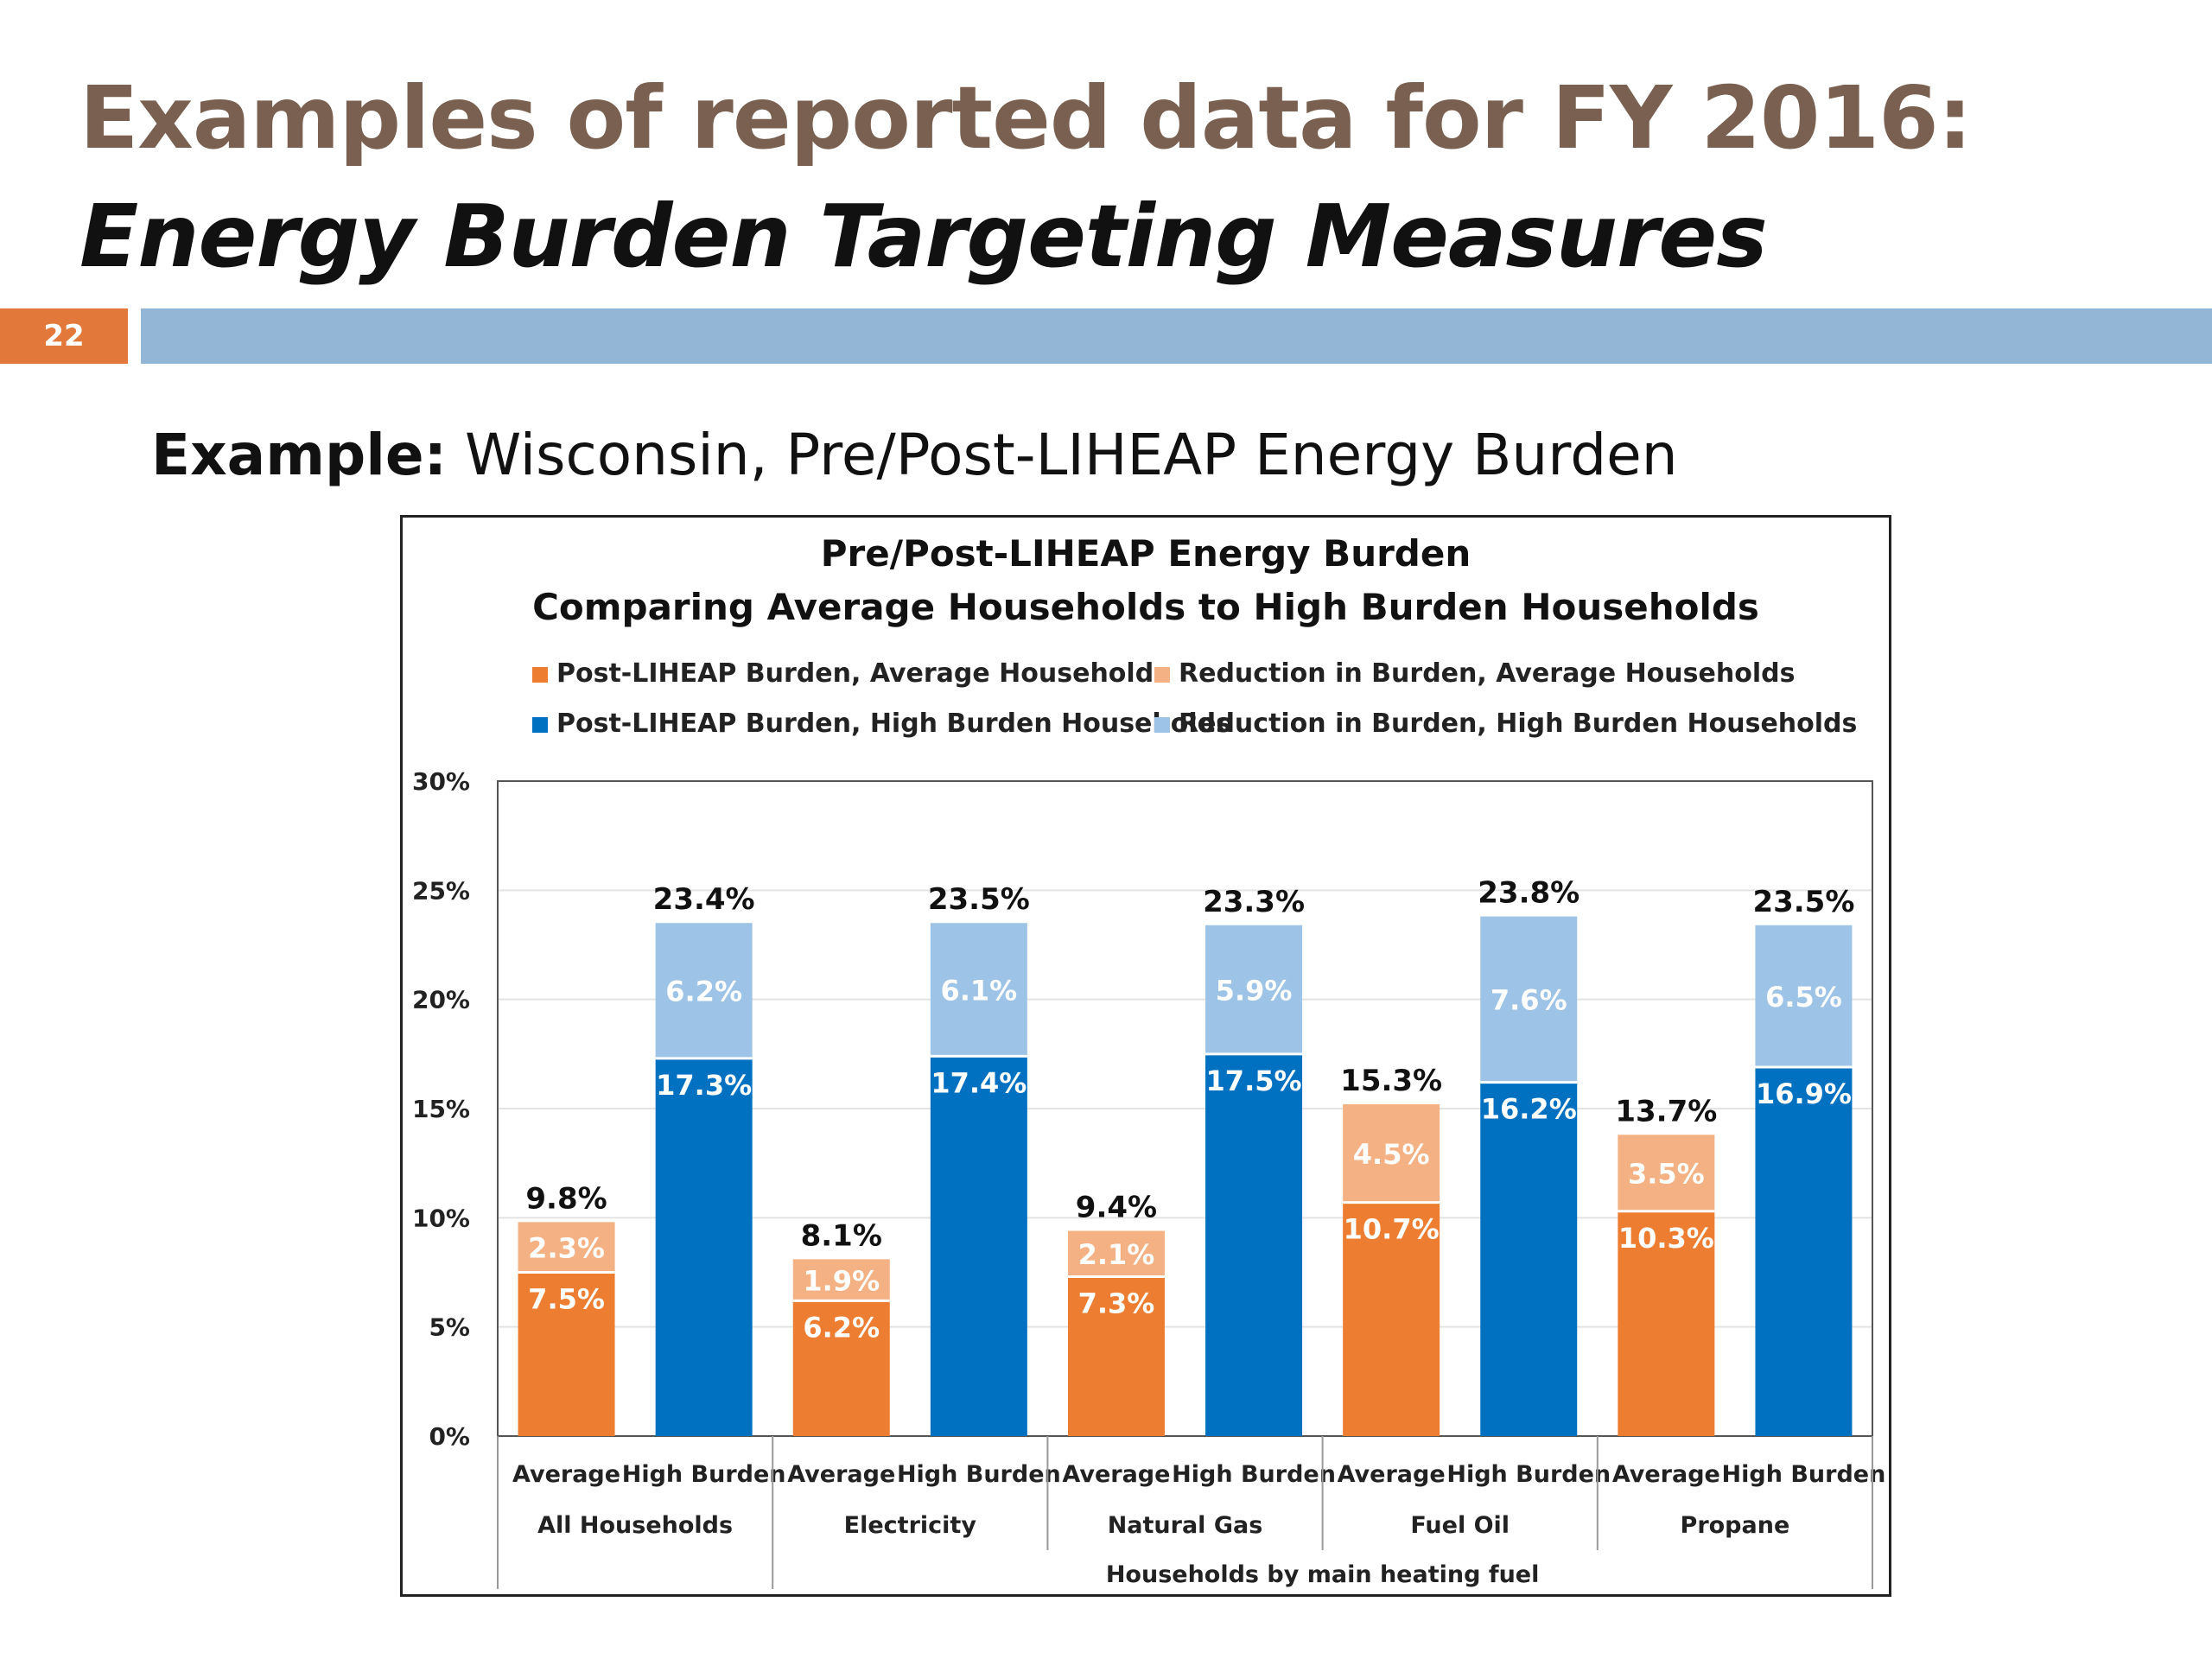 Image resolution: width=2212 pixels, height=1659 pixels. I want to click on y-tick-label: 15%, so click(441, 1109).